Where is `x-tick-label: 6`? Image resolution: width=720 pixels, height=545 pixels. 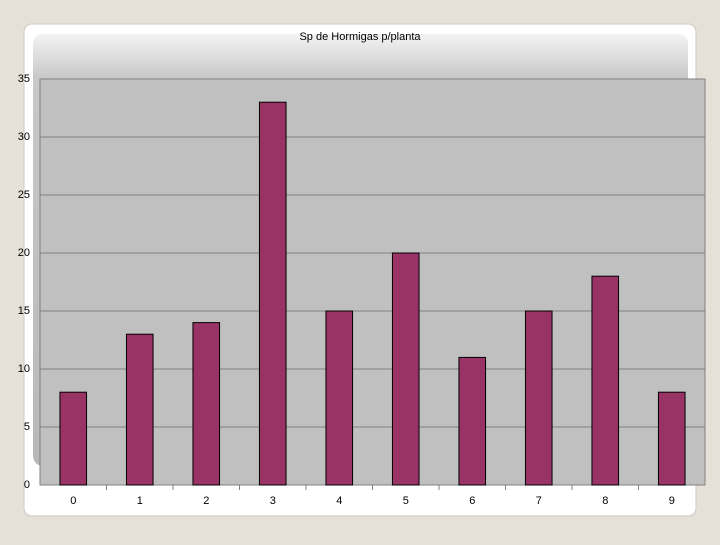 x-tick-label: 6 is located at coordinates (472, 501).